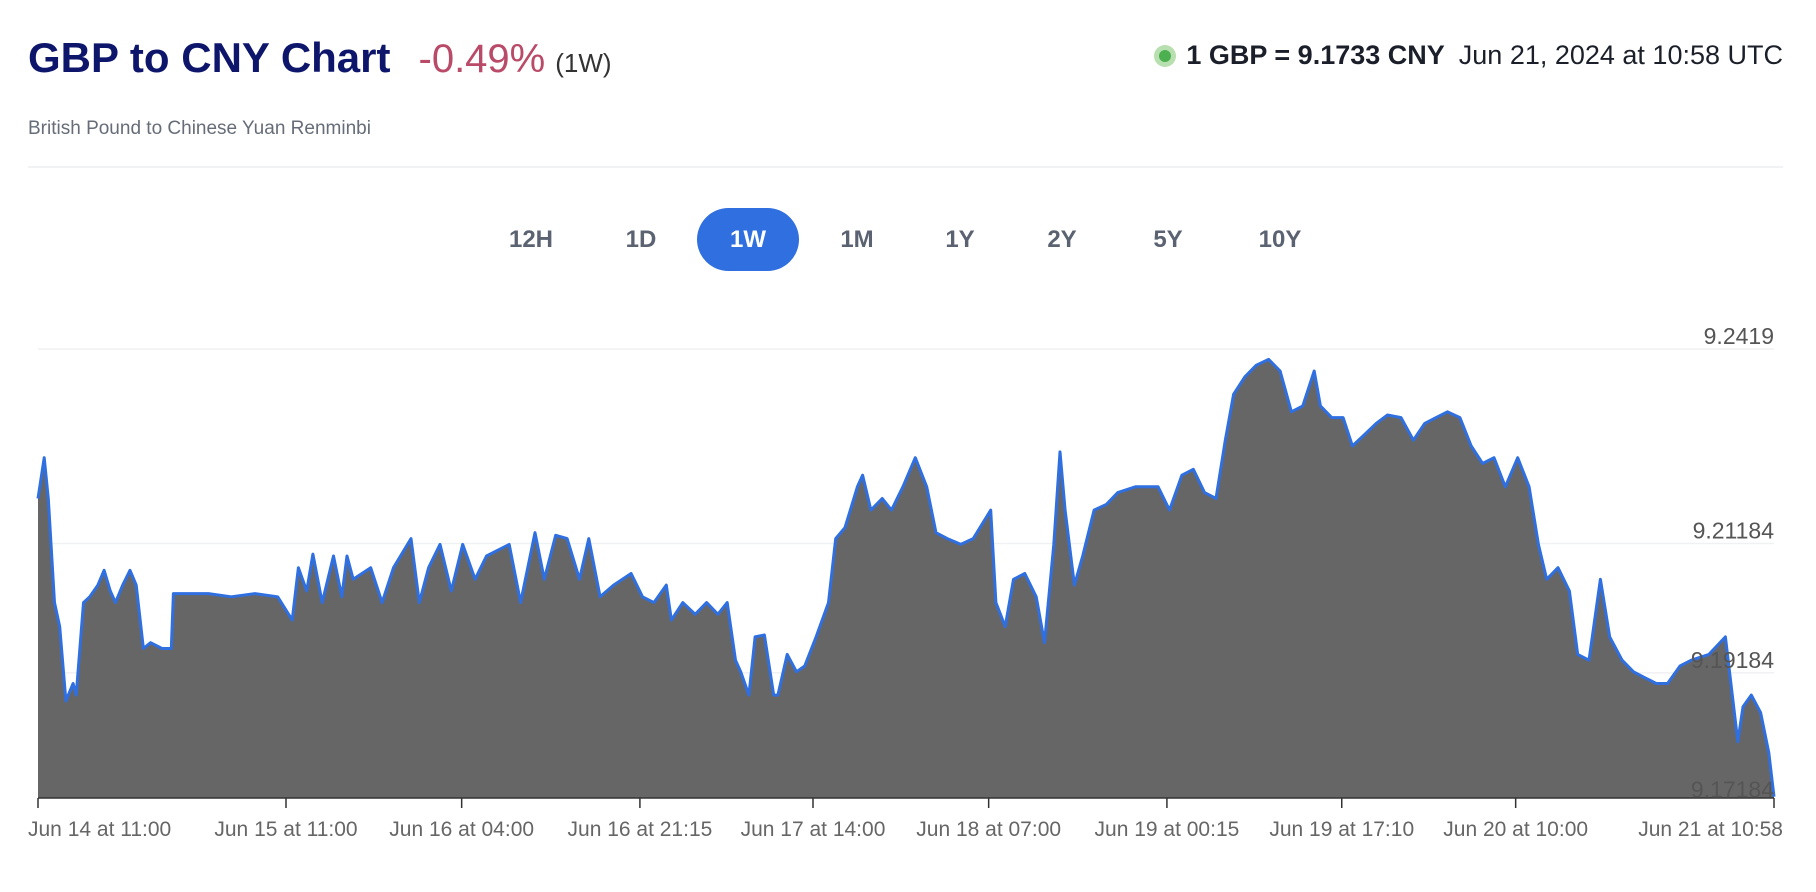 This screenshot has height=892, width=1816. Describe the element at coordinates (641, 239) in the screenshot. I see `range-button-1d: 1D` at that location.